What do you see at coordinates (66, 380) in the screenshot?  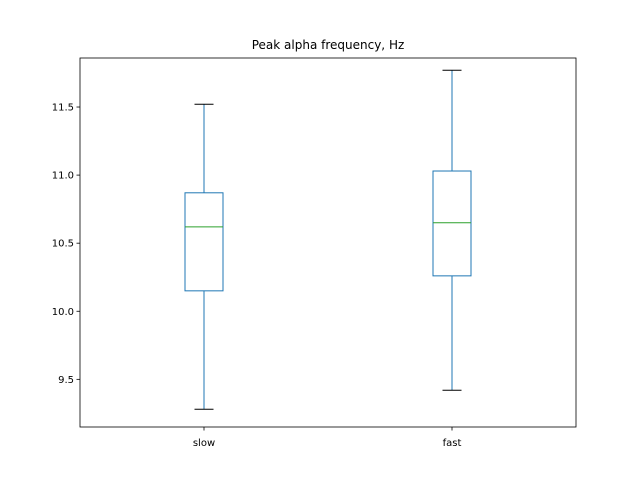 I see `y-tick-label: 9.5` at bounding box center [66, 380].